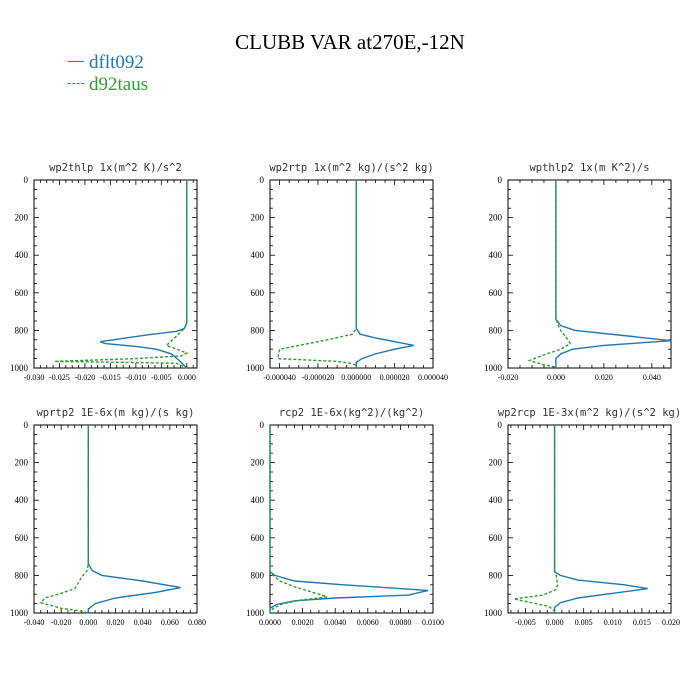 The width and height of the screenshot is (700, 700). Describe the element at coordinates (136, 377) in the screenshot. I see `x-tick-label: -0.010` at that location.